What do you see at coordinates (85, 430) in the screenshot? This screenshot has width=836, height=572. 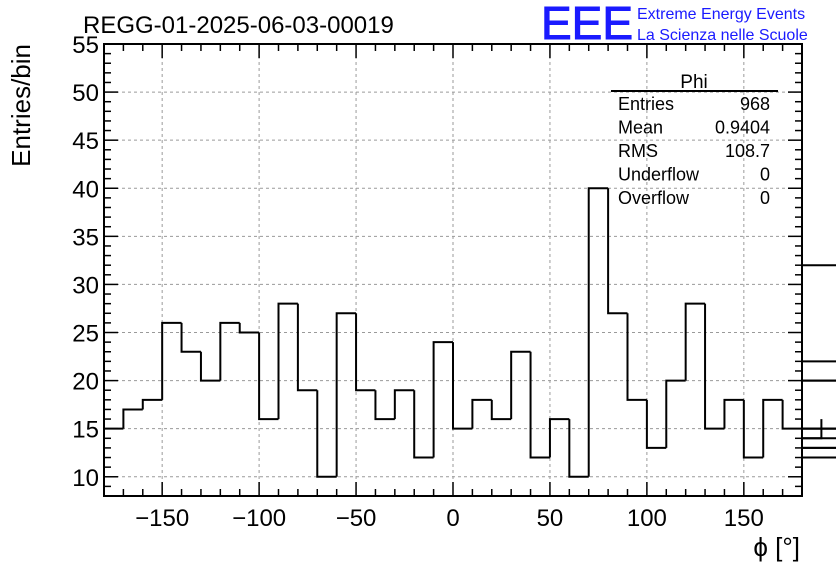 I see `y-tick-label: 15` at bounding box center [85, 430].